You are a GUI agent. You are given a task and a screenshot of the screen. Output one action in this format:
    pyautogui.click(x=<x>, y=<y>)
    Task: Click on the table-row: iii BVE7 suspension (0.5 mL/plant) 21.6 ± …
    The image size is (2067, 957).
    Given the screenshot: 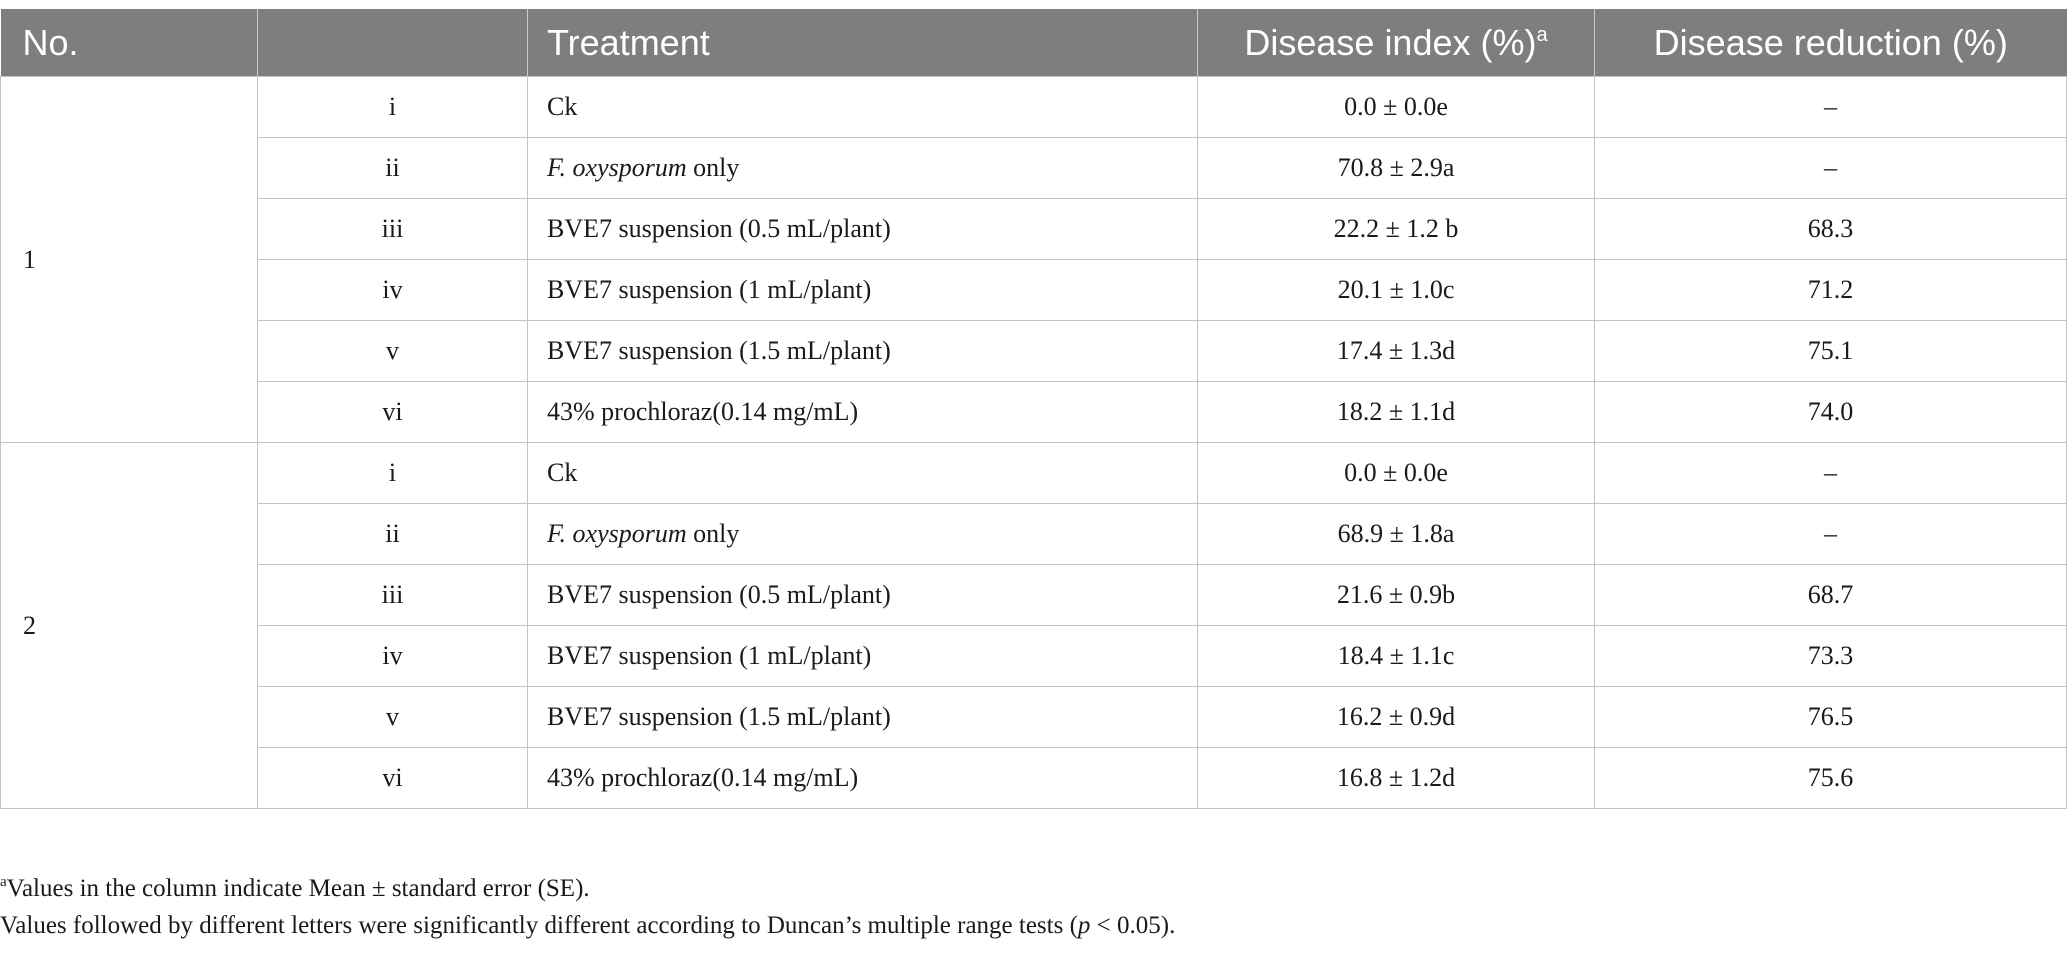 What is the action you would take?
    pyautogui.click(x=1034, y=595)
    